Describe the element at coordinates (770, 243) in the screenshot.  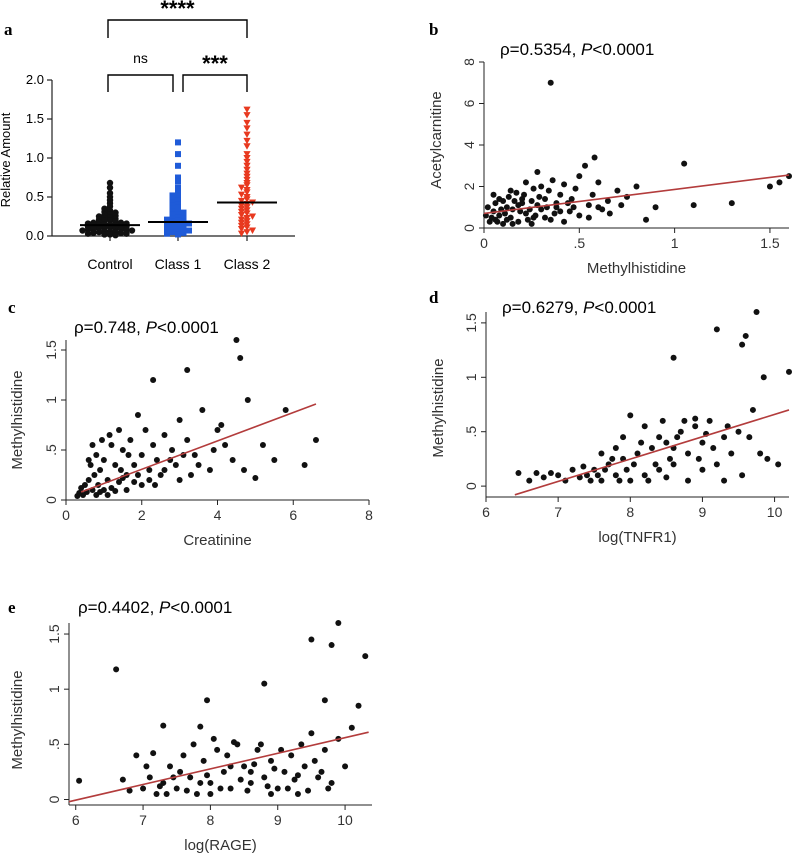
I see `panel-b-x-tick-label: 1.5` at that location.